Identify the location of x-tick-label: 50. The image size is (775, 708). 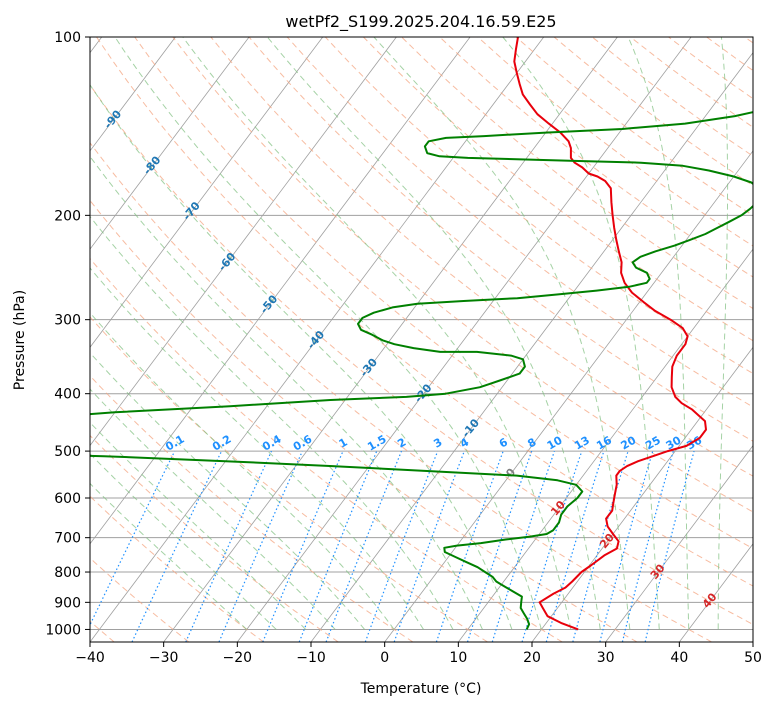
(753, 658).